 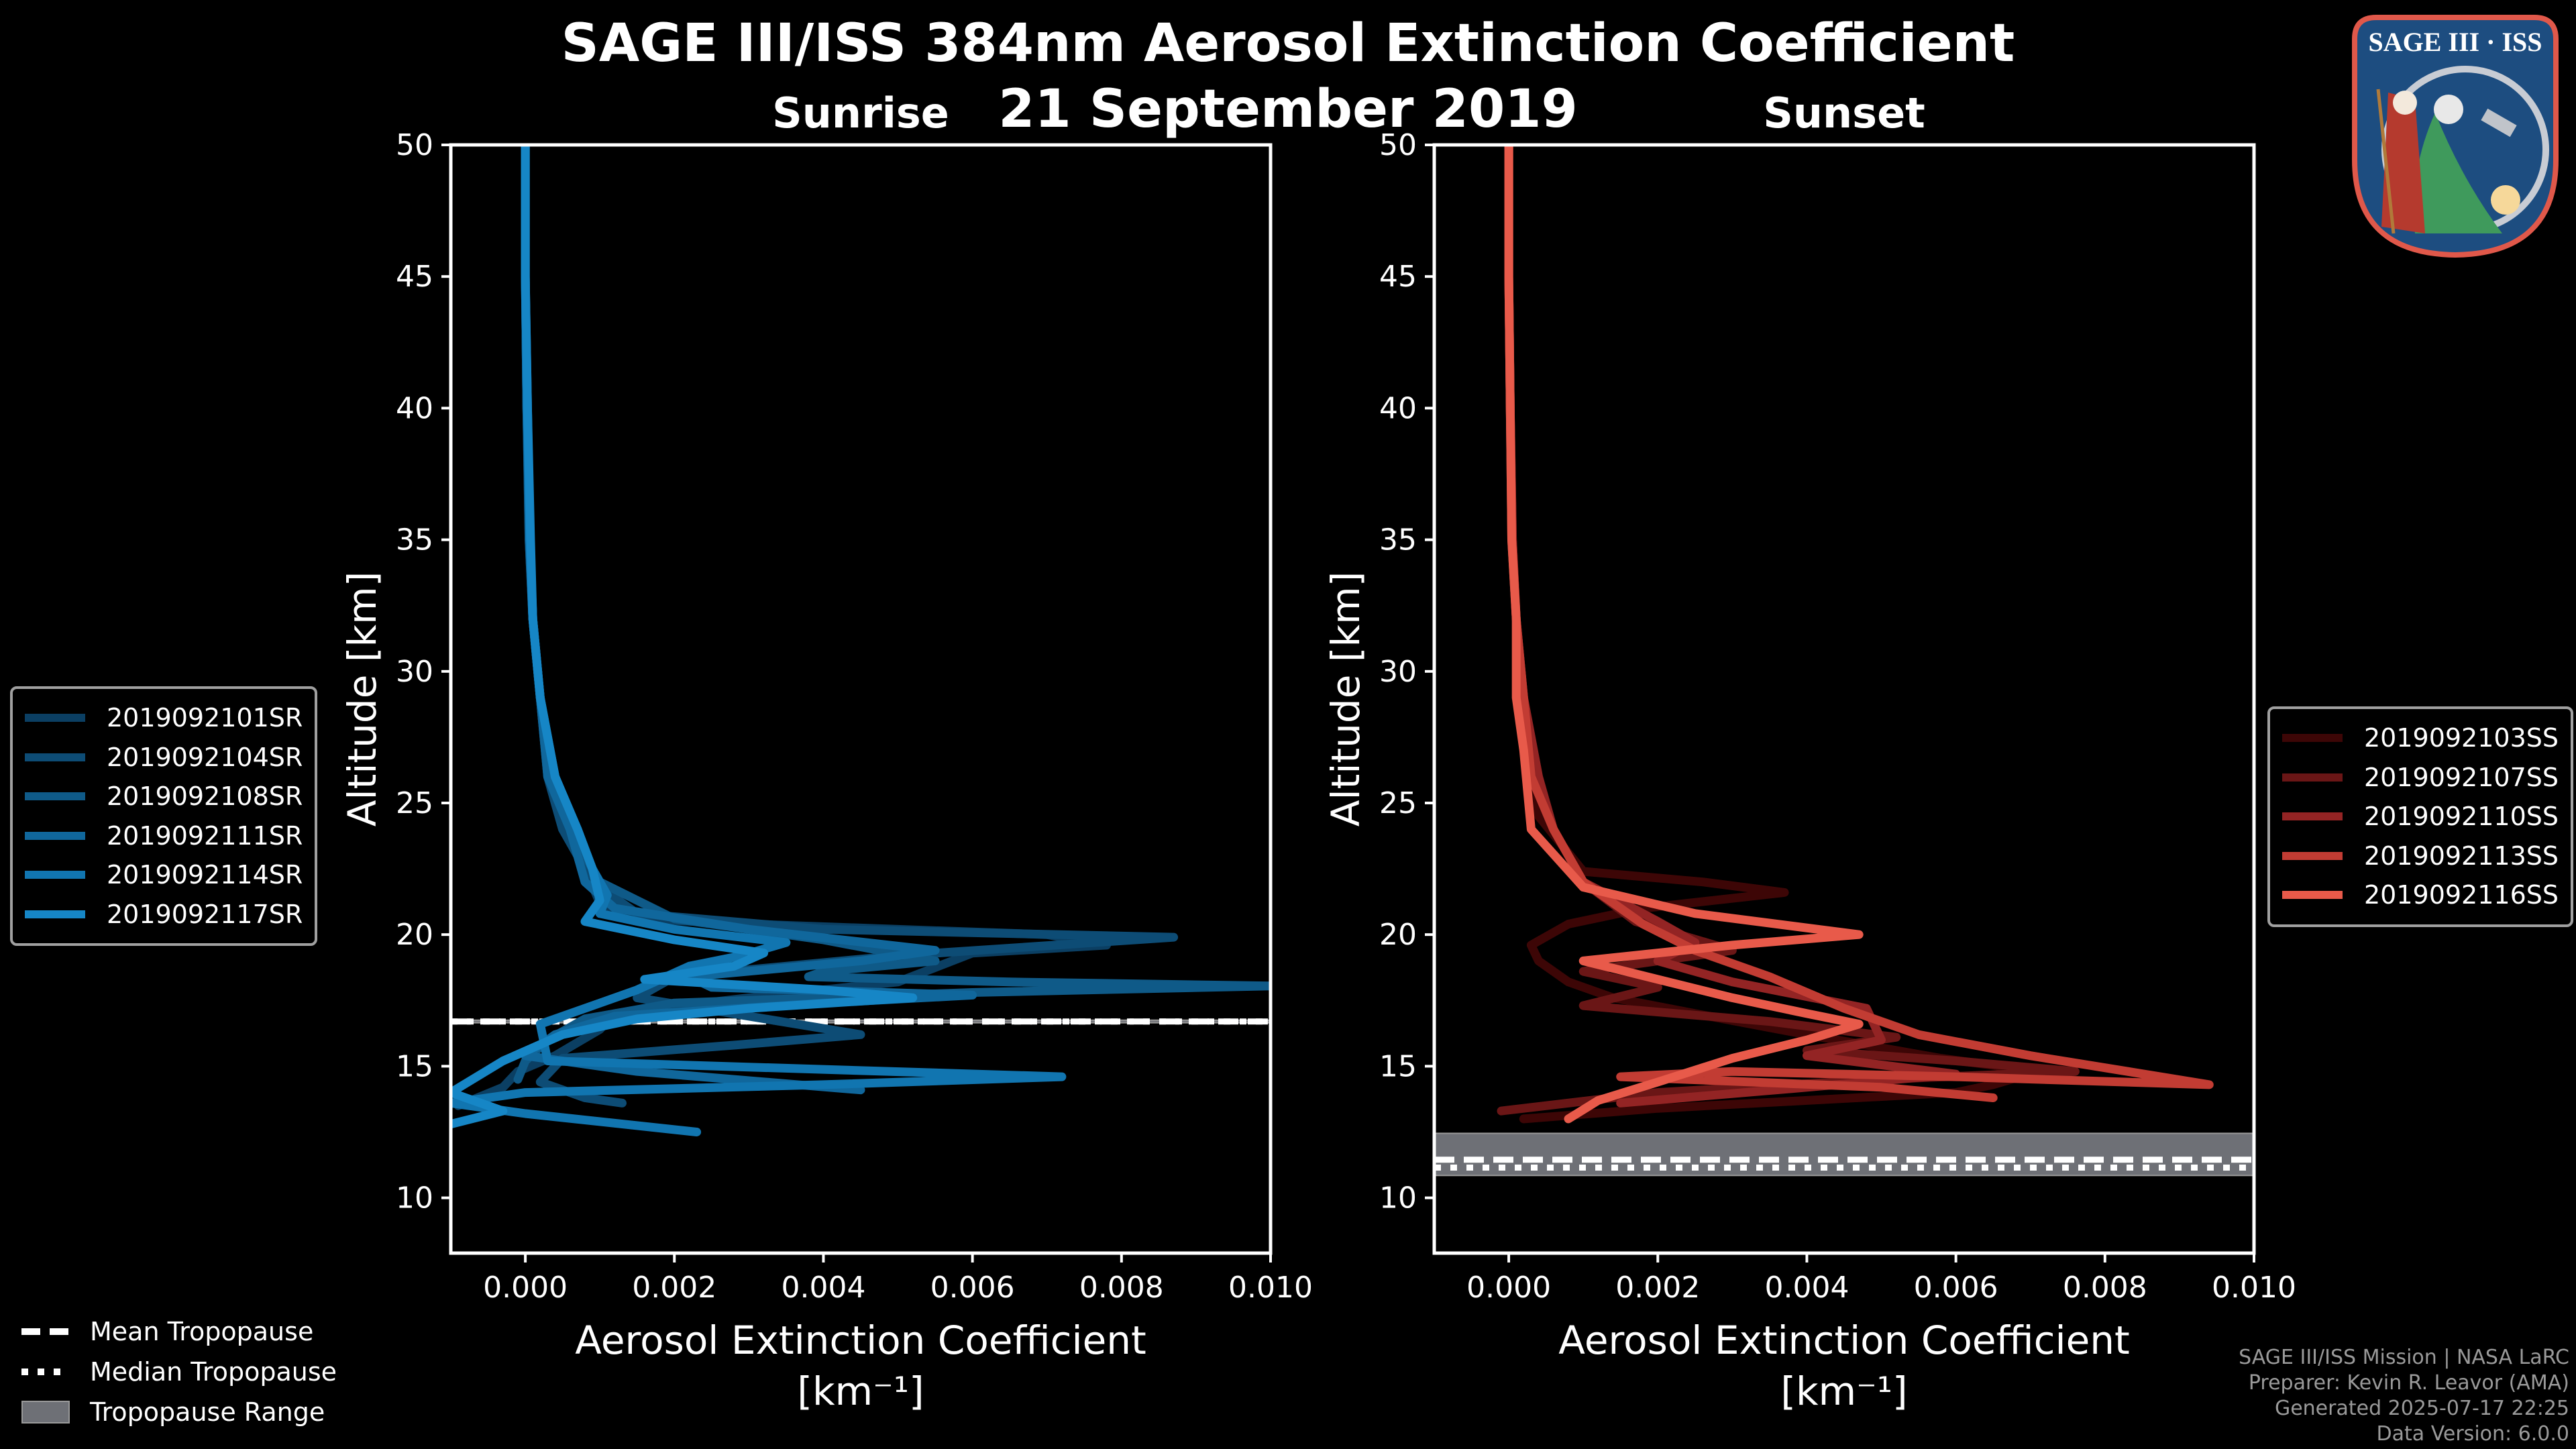 What do you see at coordinates (860, 113) in the screenshot?
I see `panel-title-sunrise: Sunrise` at bounding box center [860, 113].